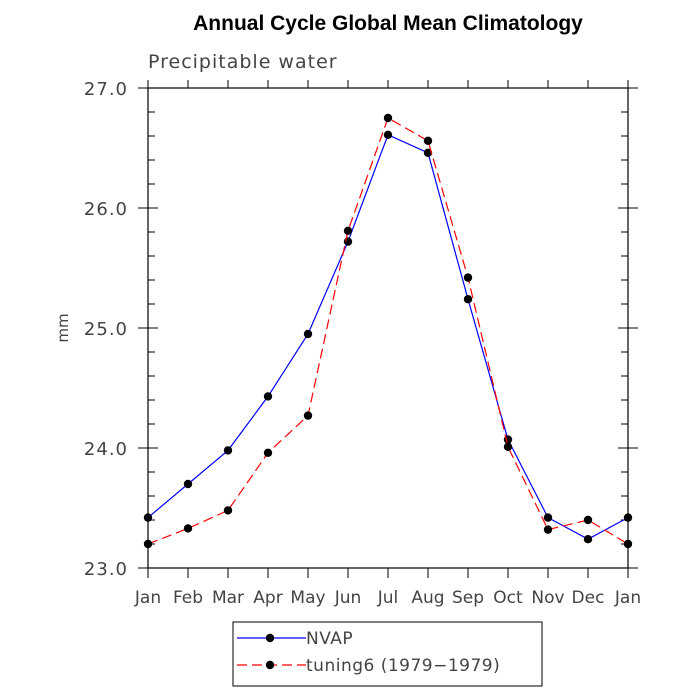 Image resolution: width=700 pixels, height=700 pixels. What do you see at coordinates (63, 327) in the screenshot?
I see `y-axis-title: mm` at bounding box center [63, 327].